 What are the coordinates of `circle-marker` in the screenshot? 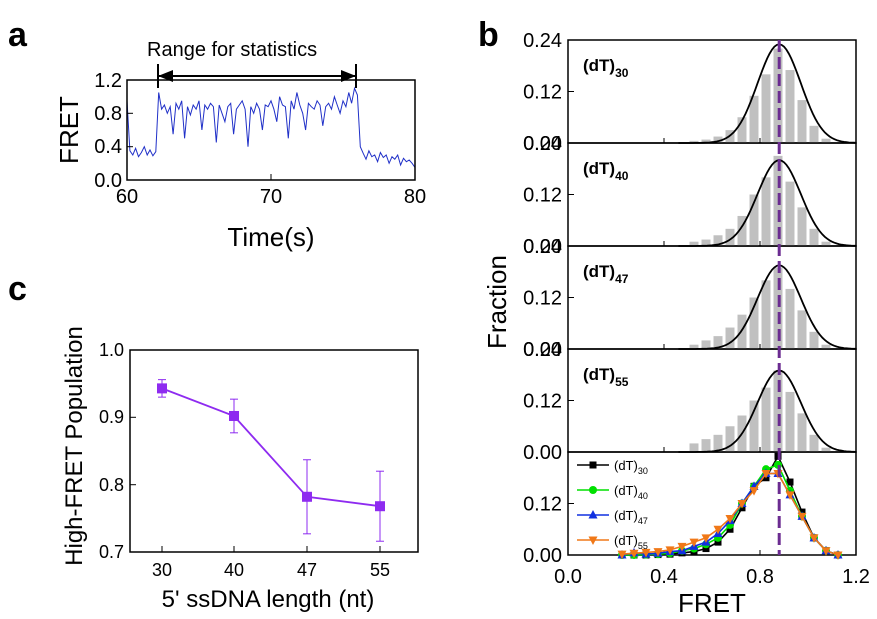 It's located at (593, 490).